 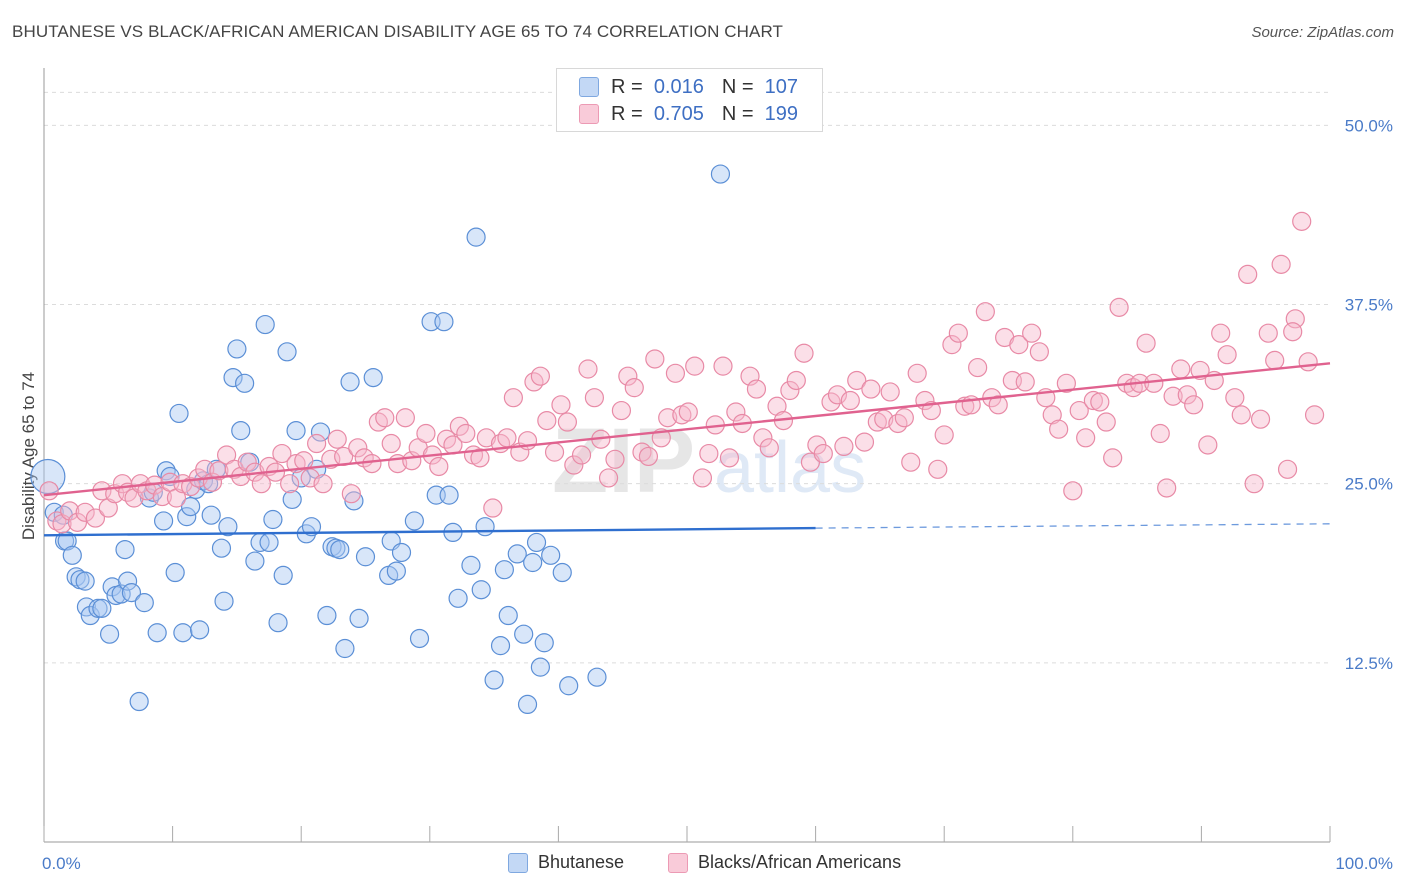 I want to click on legend-n-label: N =, so click(x=737, y=113).